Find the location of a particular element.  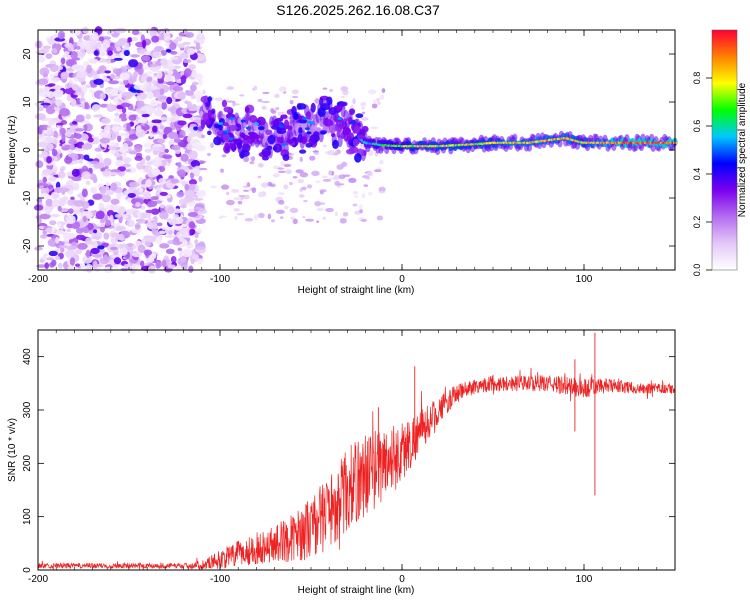

colorbar-gradient is located at coordinates (724, 150).